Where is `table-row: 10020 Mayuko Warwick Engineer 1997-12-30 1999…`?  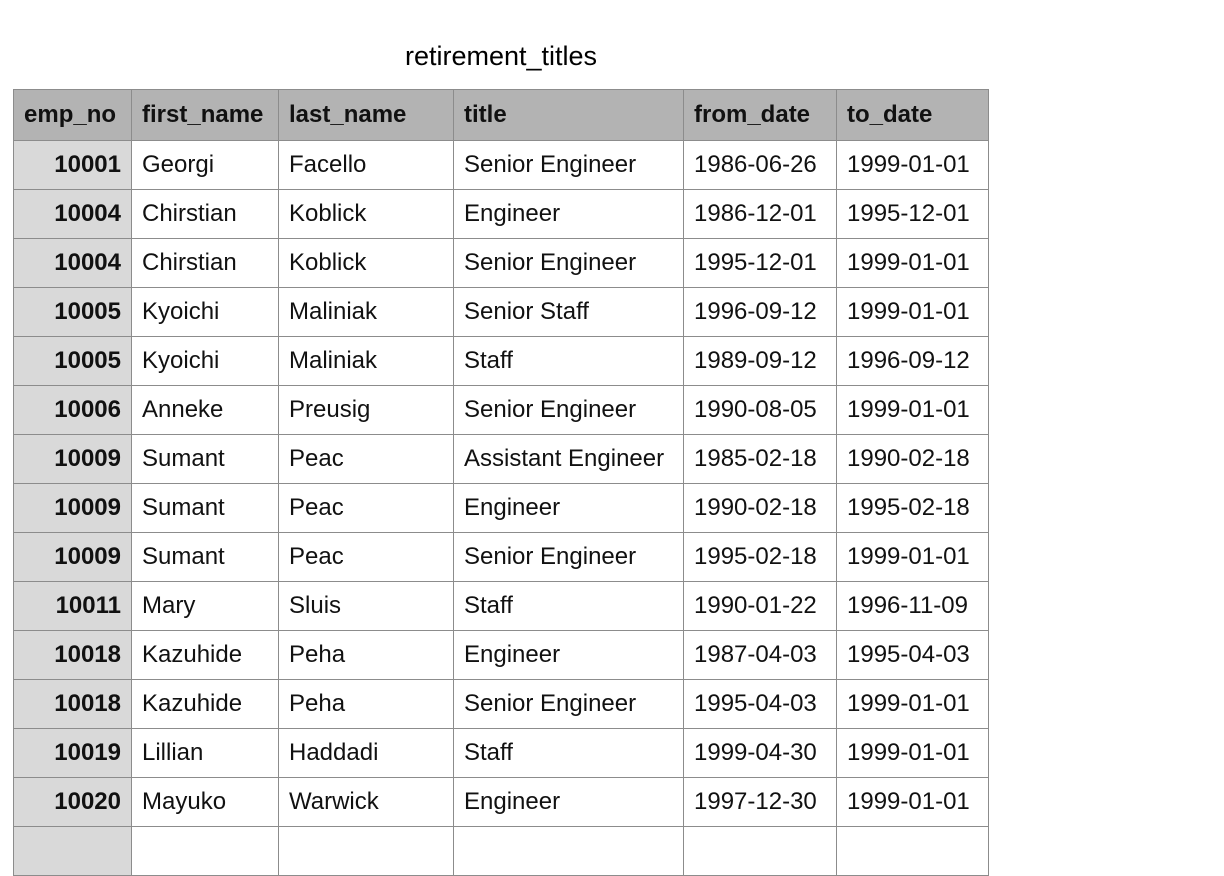
table-row: 10020 Mayuko Warwick Engineer 1997-12-30 1999… is located at coordinates (501, 802).